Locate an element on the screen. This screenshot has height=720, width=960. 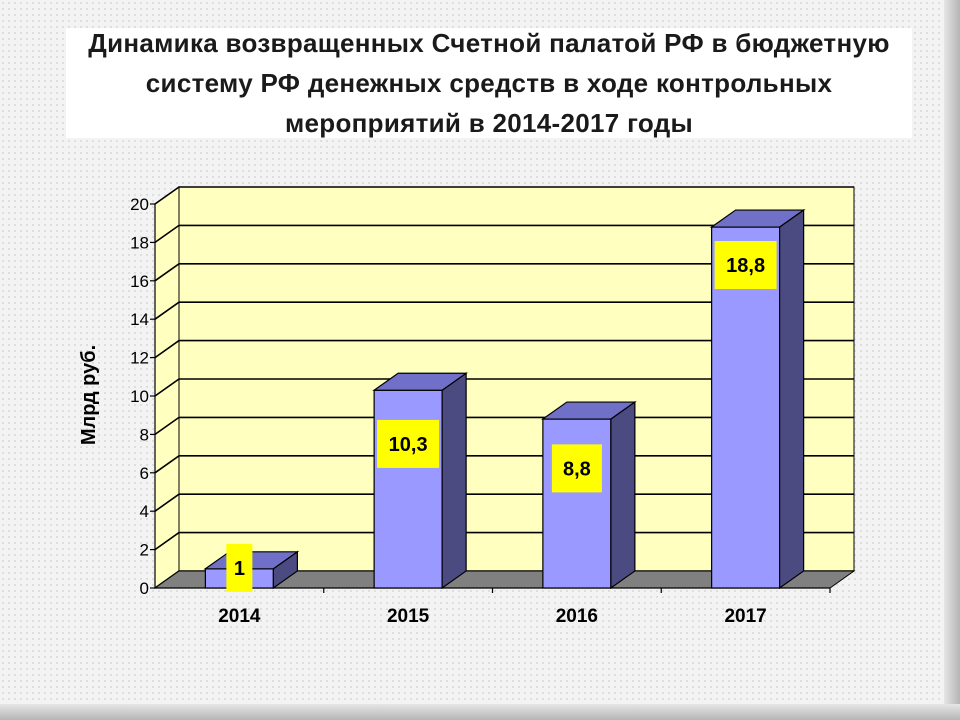
y-tick-label: 6 is located at coordinates (144, 473).